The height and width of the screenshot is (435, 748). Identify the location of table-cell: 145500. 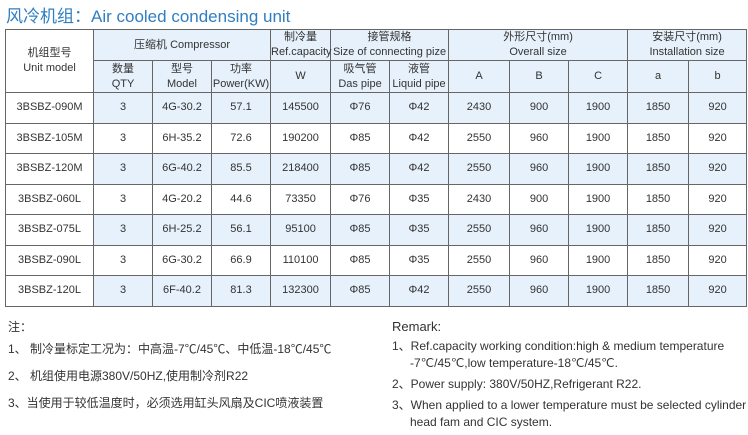
(301, 108).